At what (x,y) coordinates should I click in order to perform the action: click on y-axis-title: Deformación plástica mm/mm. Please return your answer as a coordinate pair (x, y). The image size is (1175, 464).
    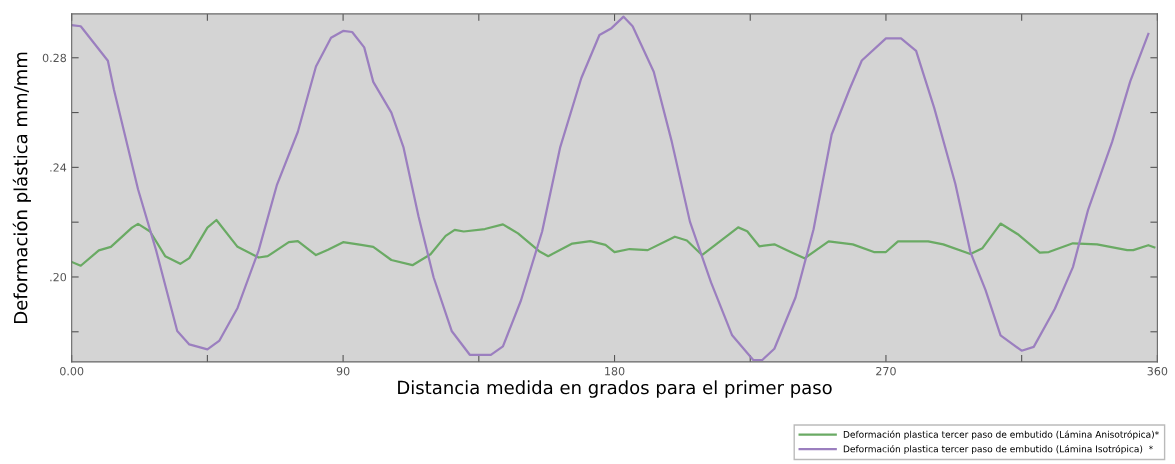
    Looking at the image, I should click on (21, 187).